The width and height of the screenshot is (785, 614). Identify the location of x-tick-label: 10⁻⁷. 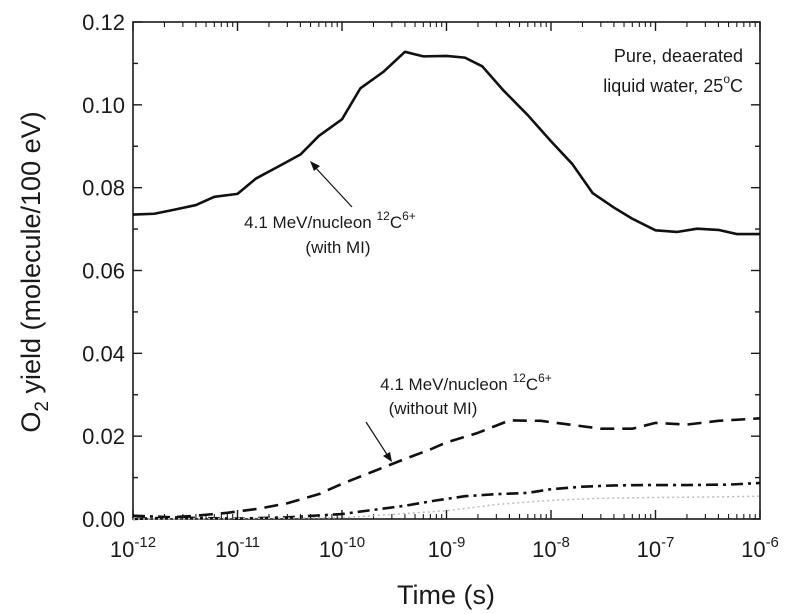
(656, 548).